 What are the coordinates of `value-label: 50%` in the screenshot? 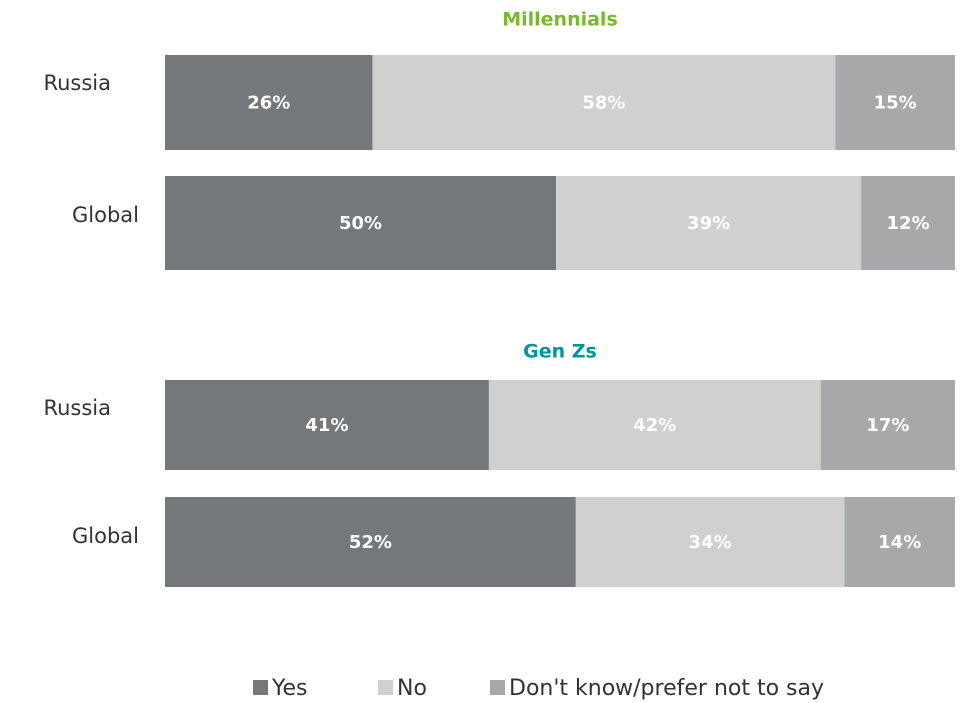 It's located at (360, 223).